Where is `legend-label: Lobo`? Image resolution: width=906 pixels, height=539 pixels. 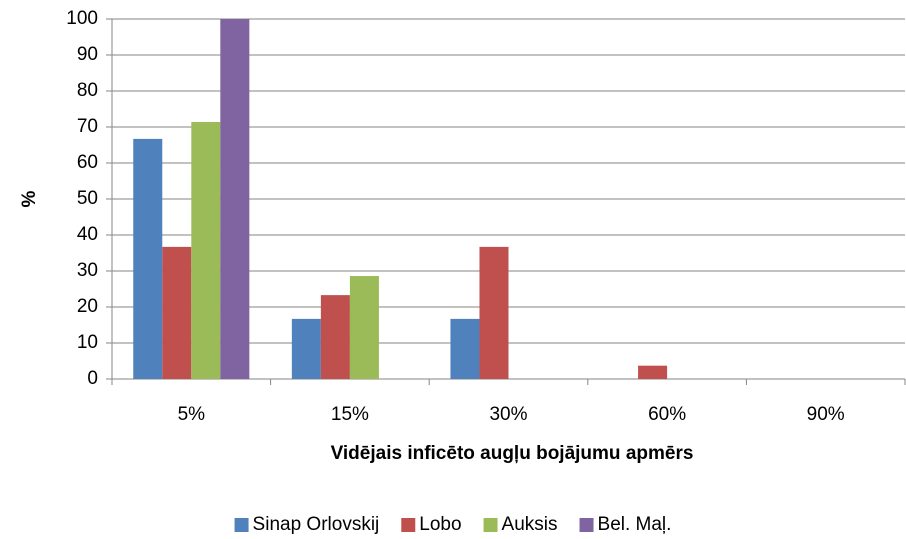 legend-label: Lobo is located at coordinates (440, 524).